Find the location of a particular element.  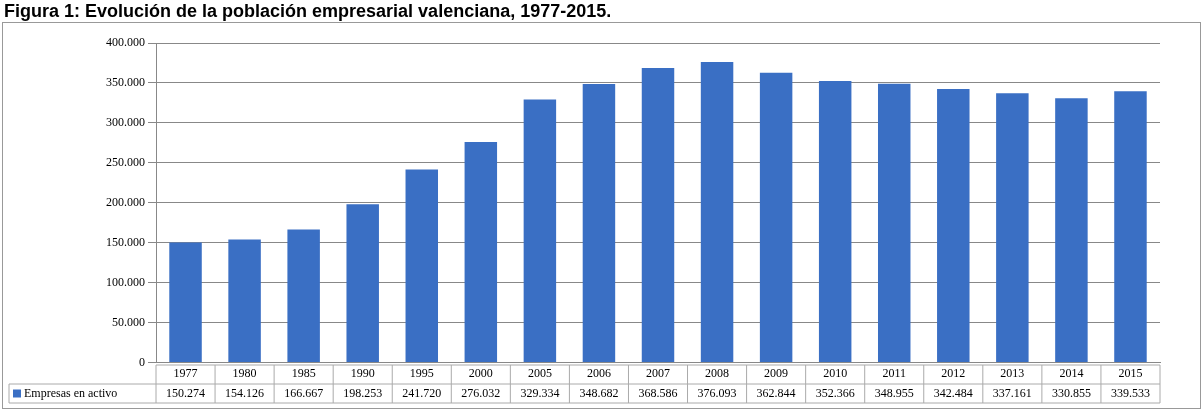

x-tick-label: 2009 is located at coordinates (776, 372).